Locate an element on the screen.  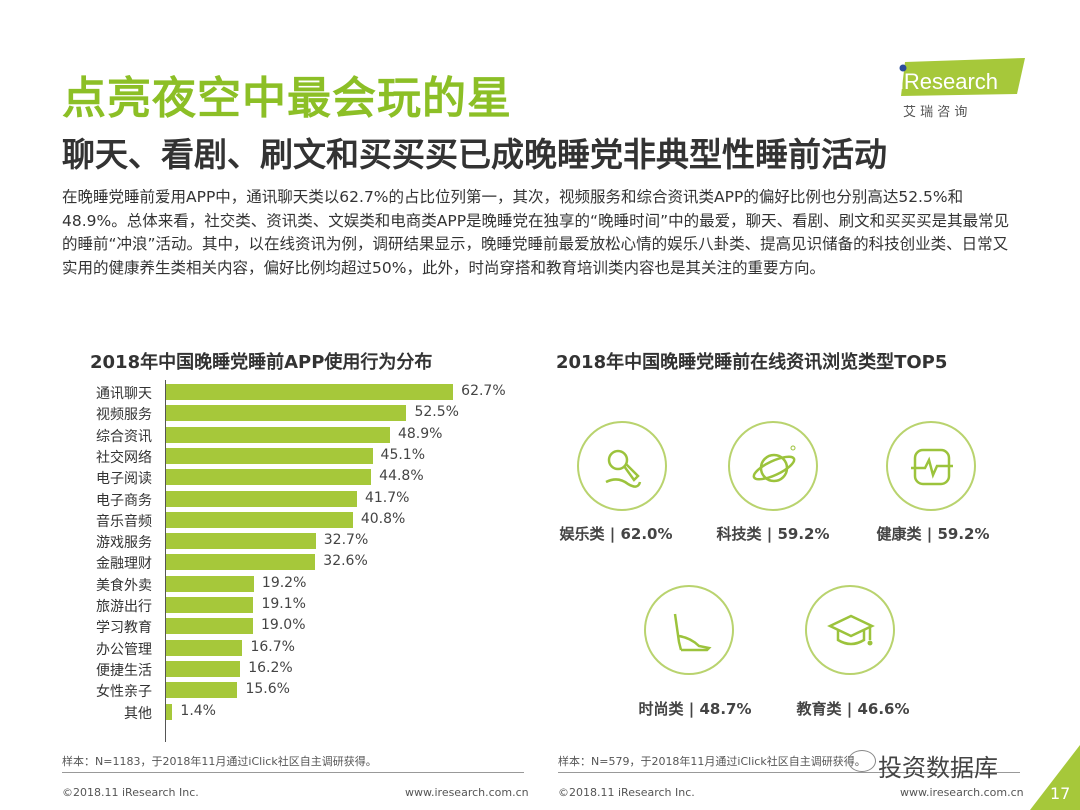
bar-label: 综合资讯 is located at coordinates (124, 436).